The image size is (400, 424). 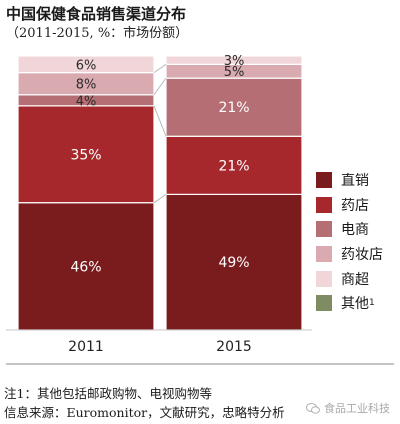 I want to click on watermark: 食品工业科技, so click(x=348, y=408).